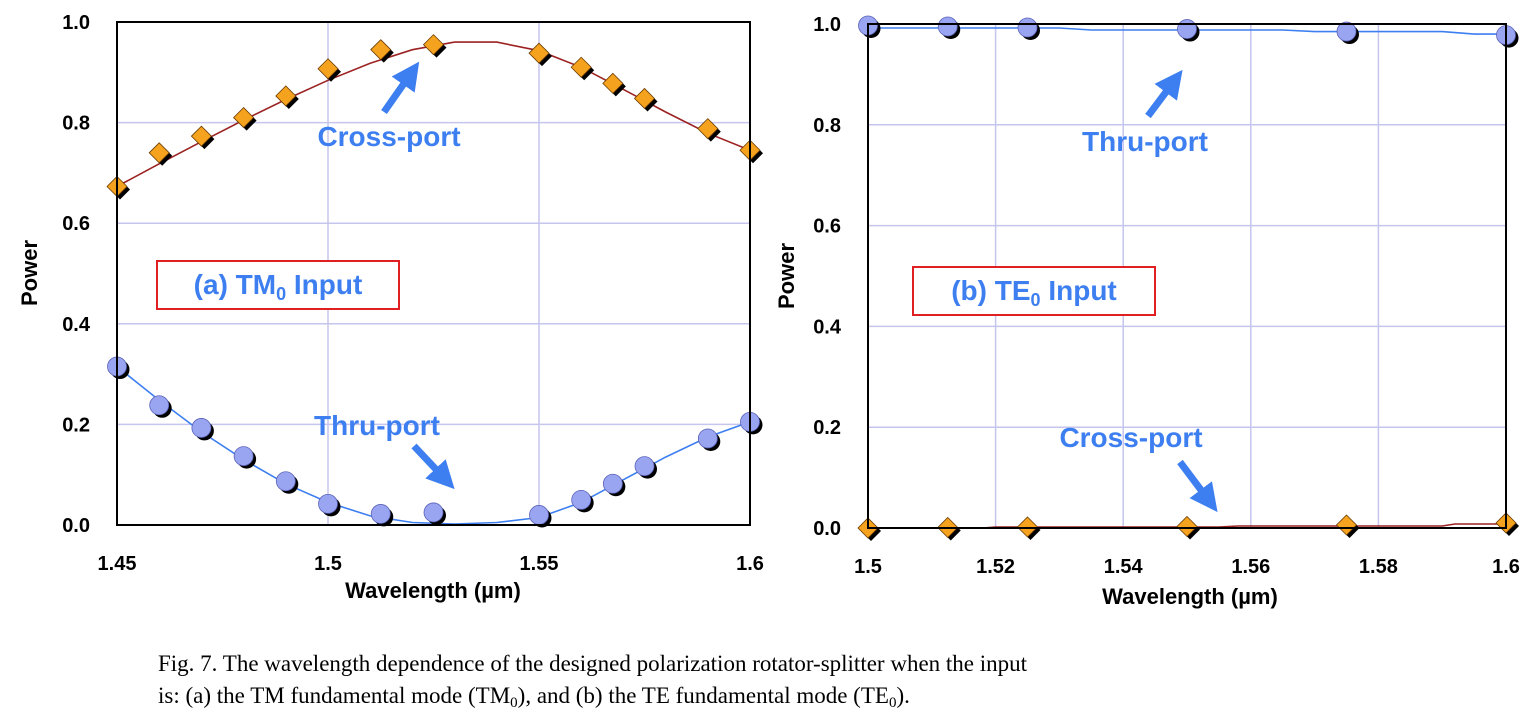 The height and width of the screenshot is (725, 1533). I want to click on x-ticks-b: 1.5 1.52 1.54 1.56 1.58 1.6, so click(1187, 567).